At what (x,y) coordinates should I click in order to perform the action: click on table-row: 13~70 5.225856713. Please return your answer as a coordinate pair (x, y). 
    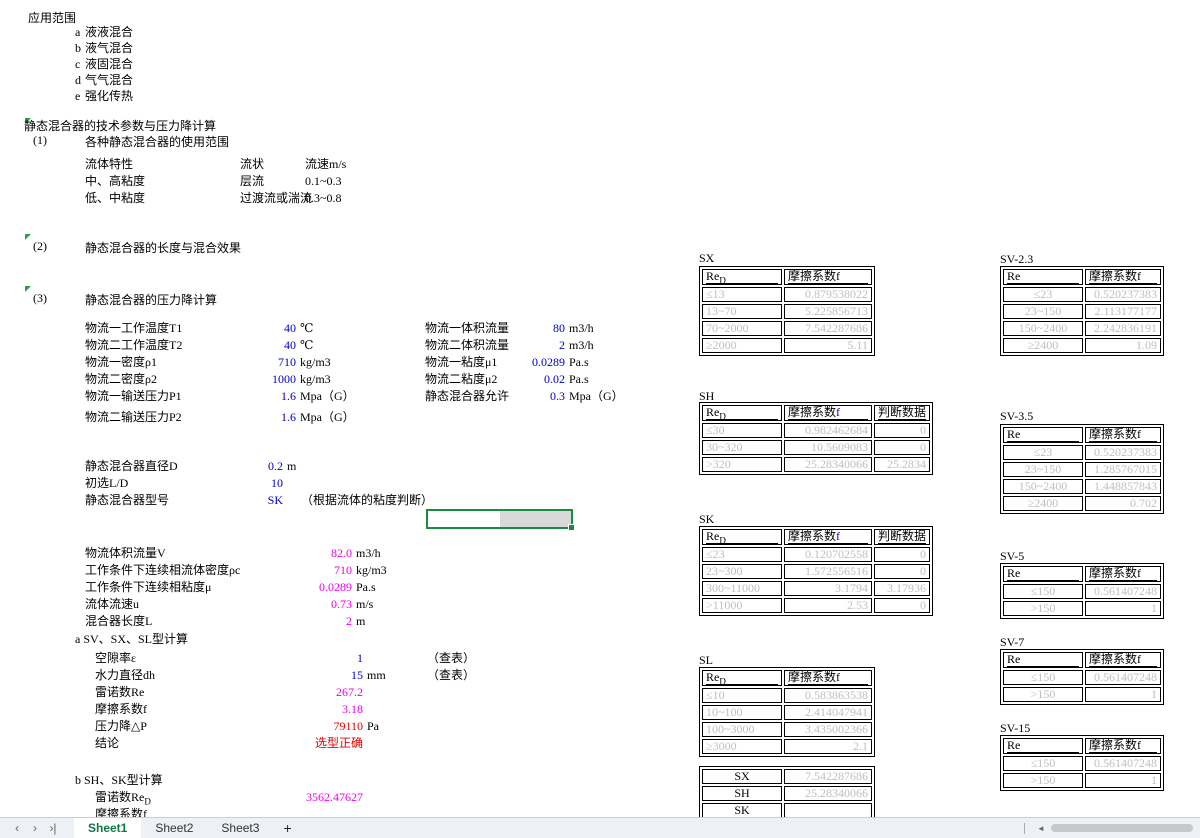
    Looking at the image, I should click on (787, 311).